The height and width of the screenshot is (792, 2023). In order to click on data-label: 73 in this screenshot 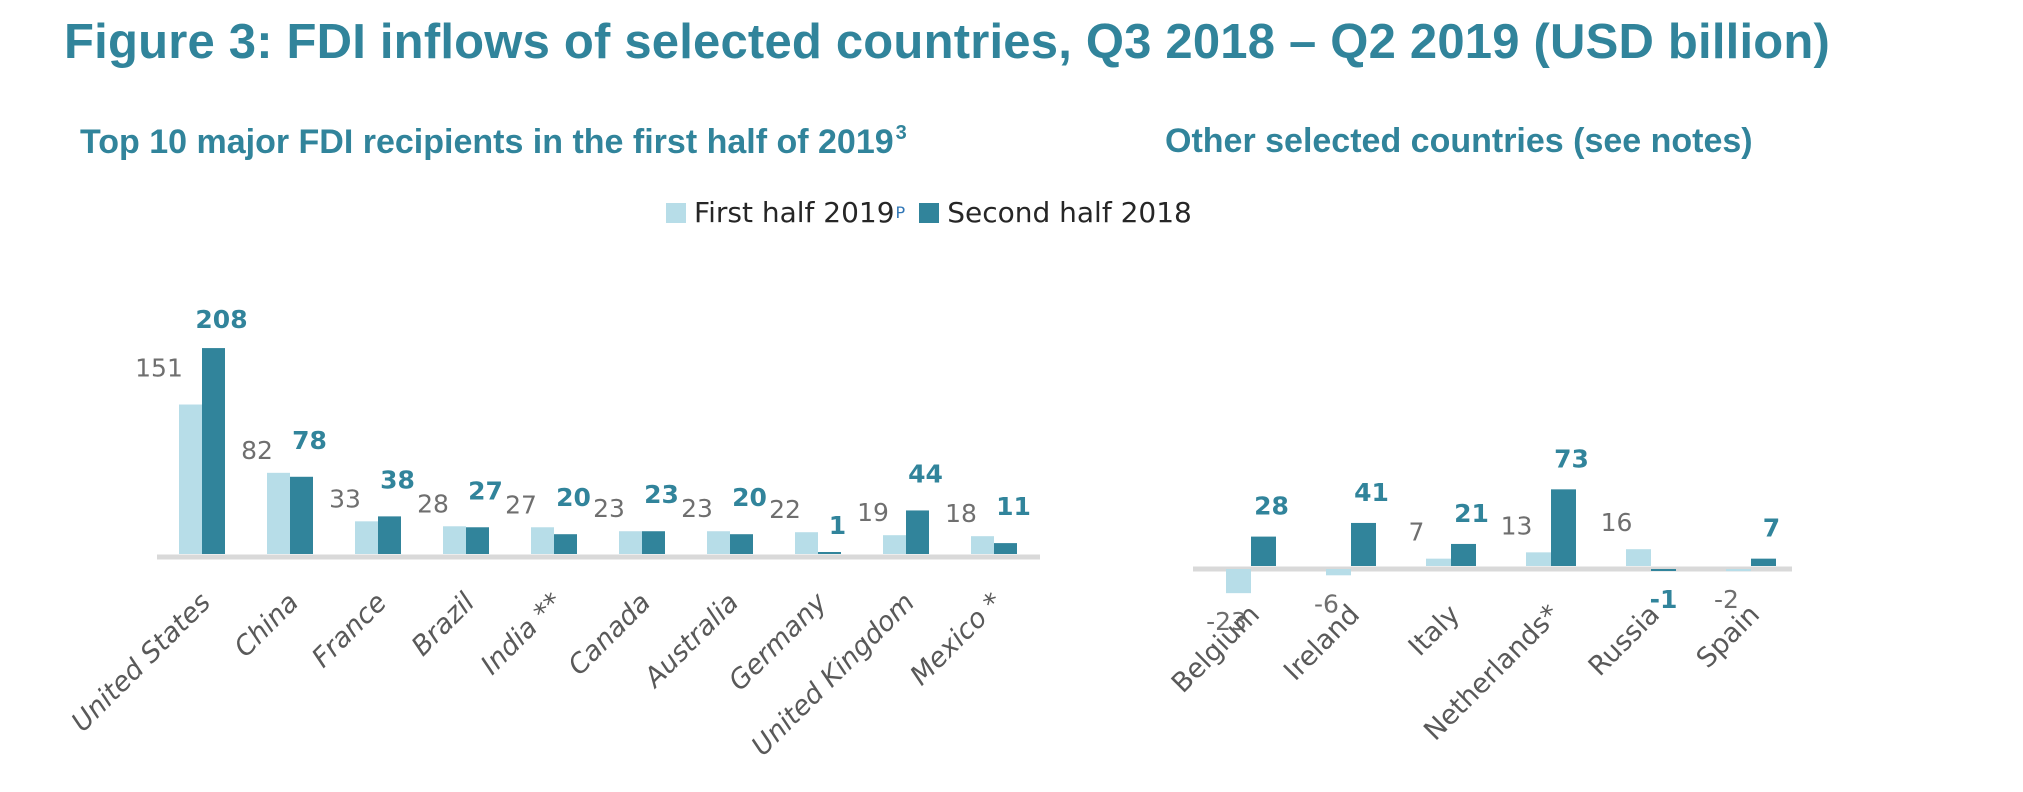, I will do `click(1571, 458)`.